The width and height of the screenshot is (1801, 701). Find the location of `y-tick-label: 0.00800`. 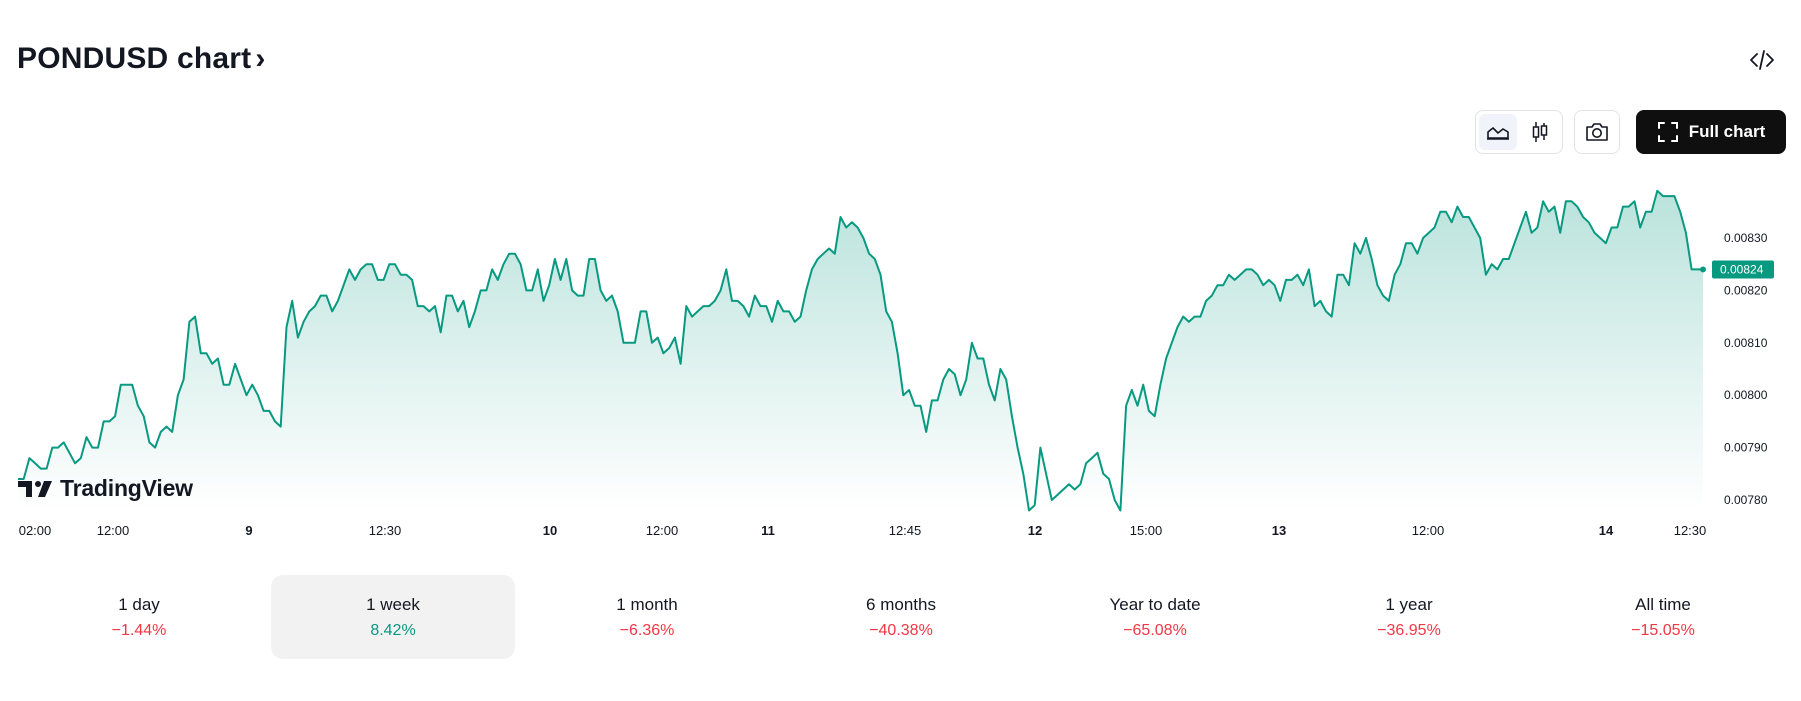

y-tick-label: 0.00800 is located at coordinates (1746, 395).